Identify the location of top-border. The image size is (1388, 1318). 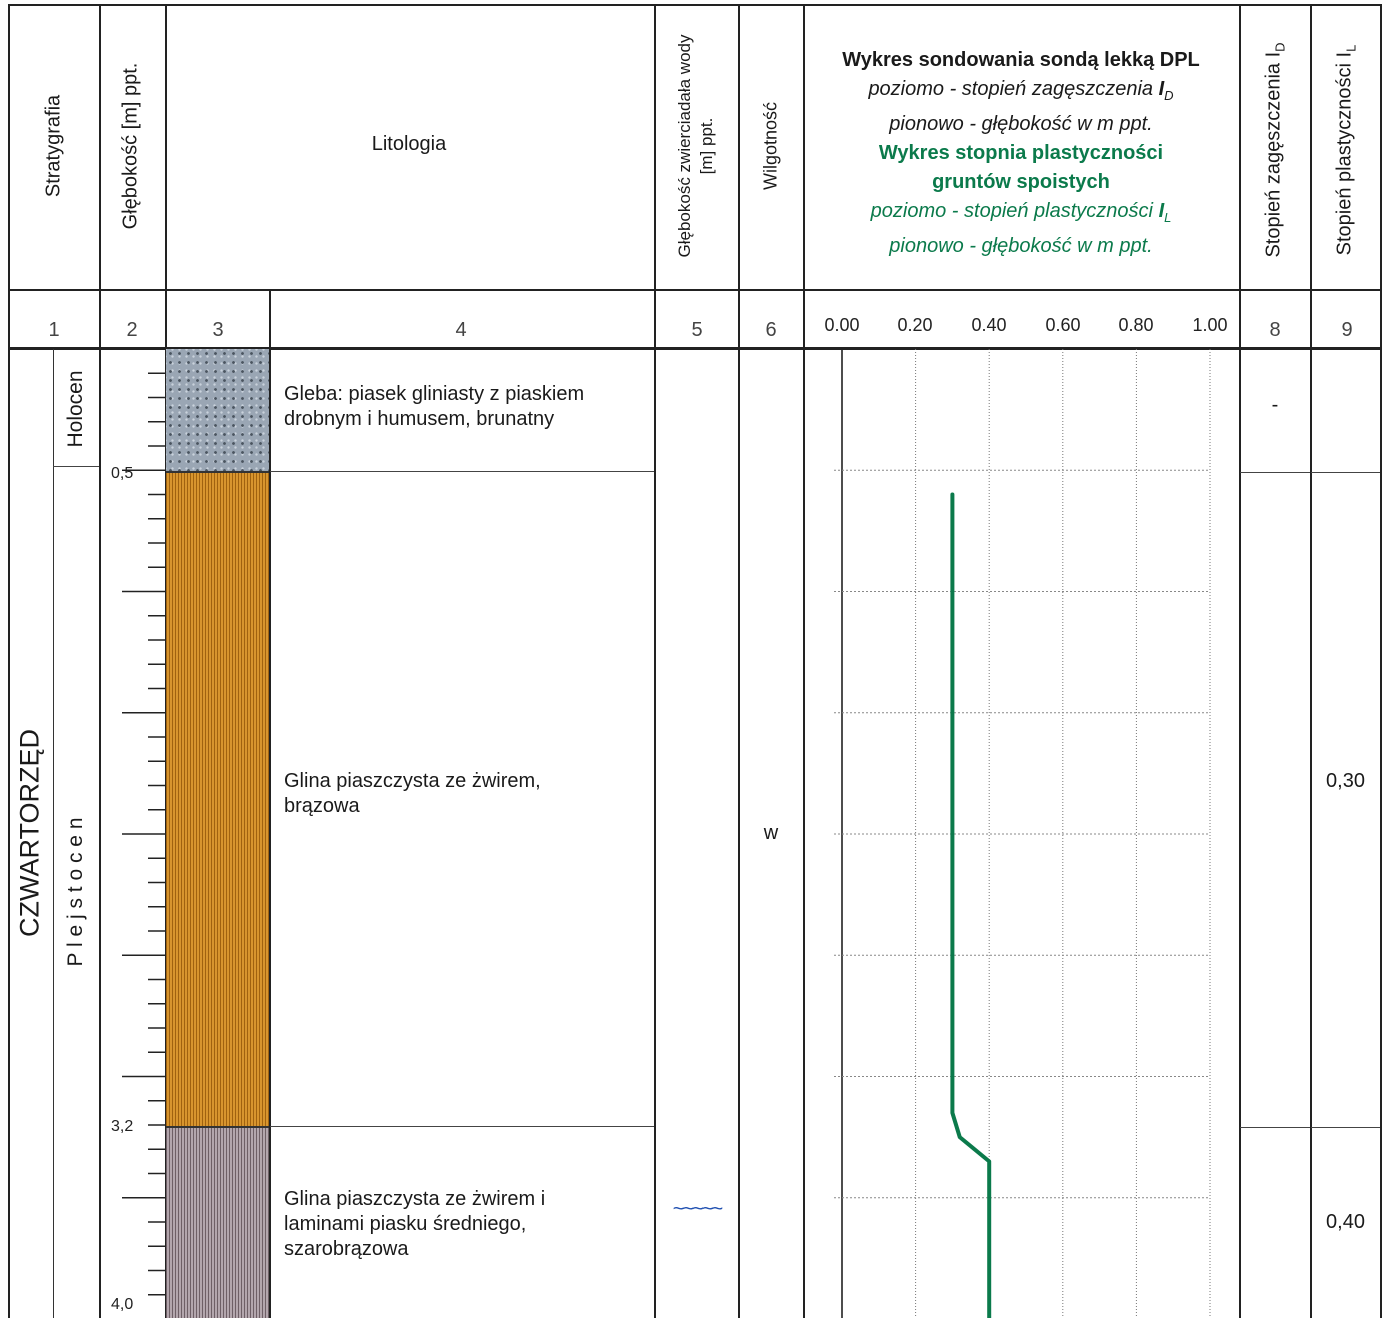
(695, 5).